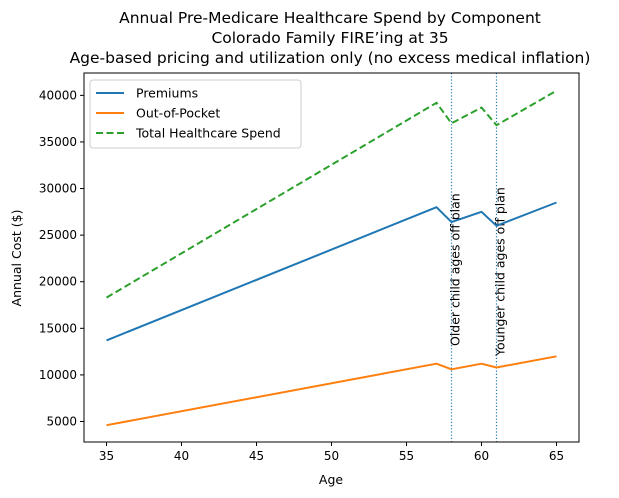  What do you see at coordinates (481, 456) in the screenshot?
I see `x-tick-label: 60` at bounding box center [481, 456].